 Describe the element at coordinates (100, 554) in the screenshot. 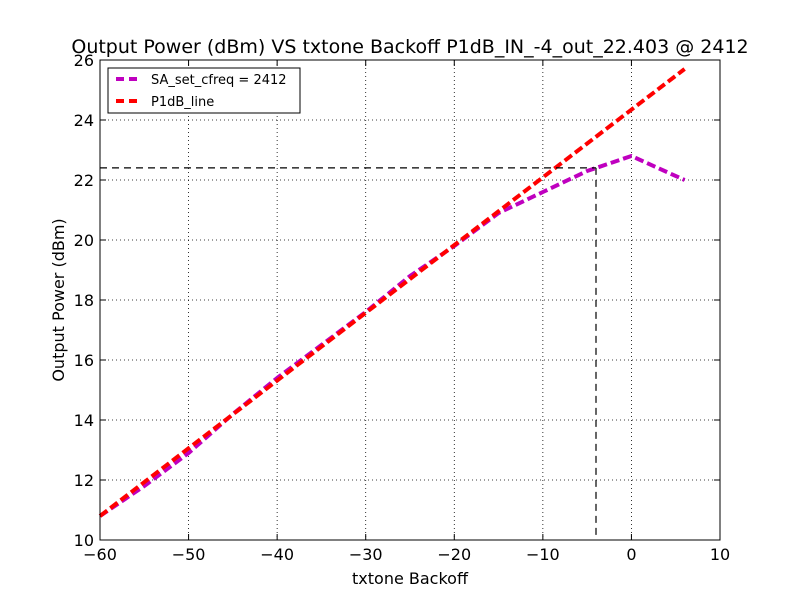

I see `x-tick-label: −60` at that location.